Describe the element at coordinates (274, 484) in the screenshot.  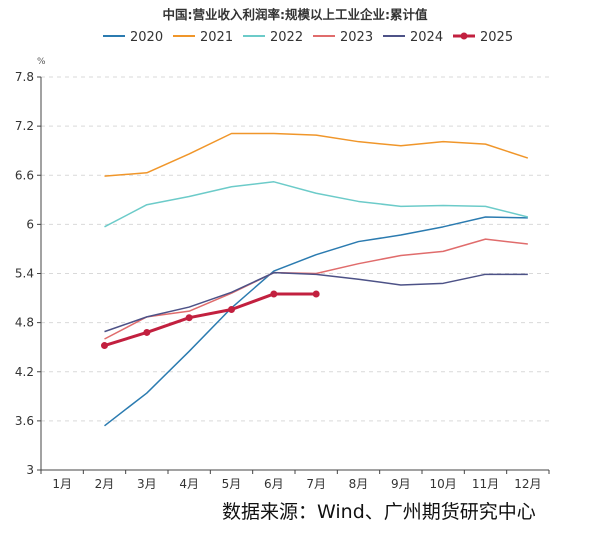
I see `x-tick-label: 6月` at that location.